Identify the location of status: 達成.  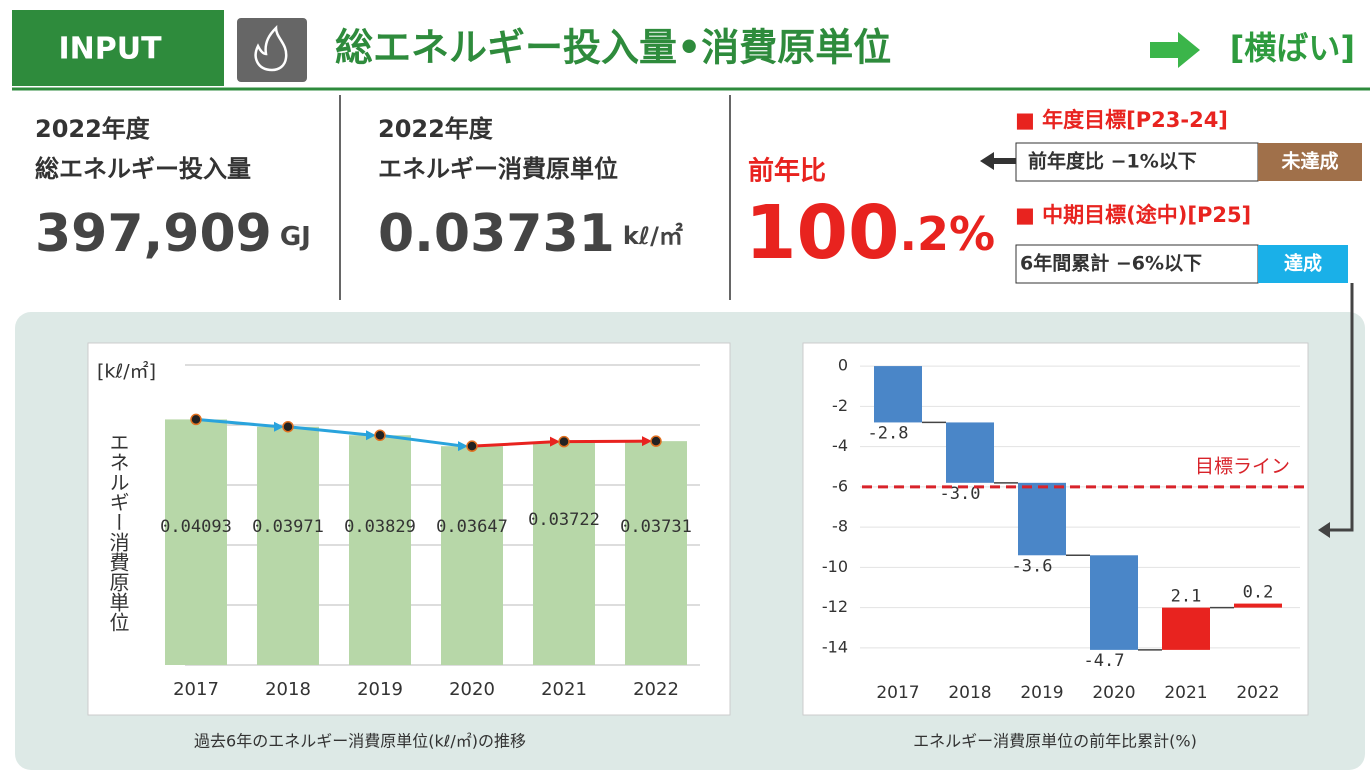
(1303, 263).